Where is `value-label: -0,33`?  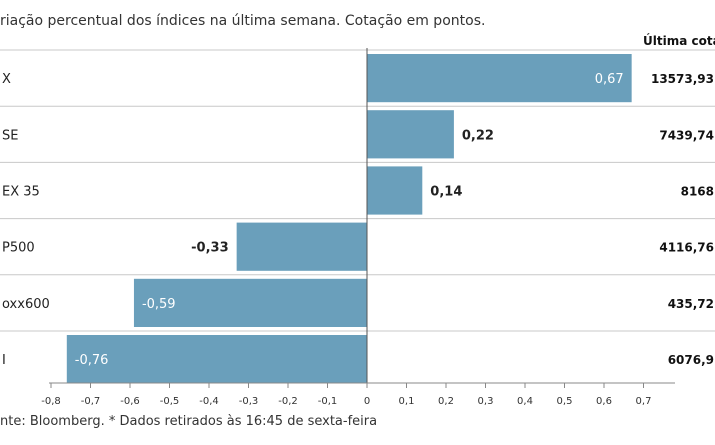
value-label: -0,33 is located at coordinates (209, 248).